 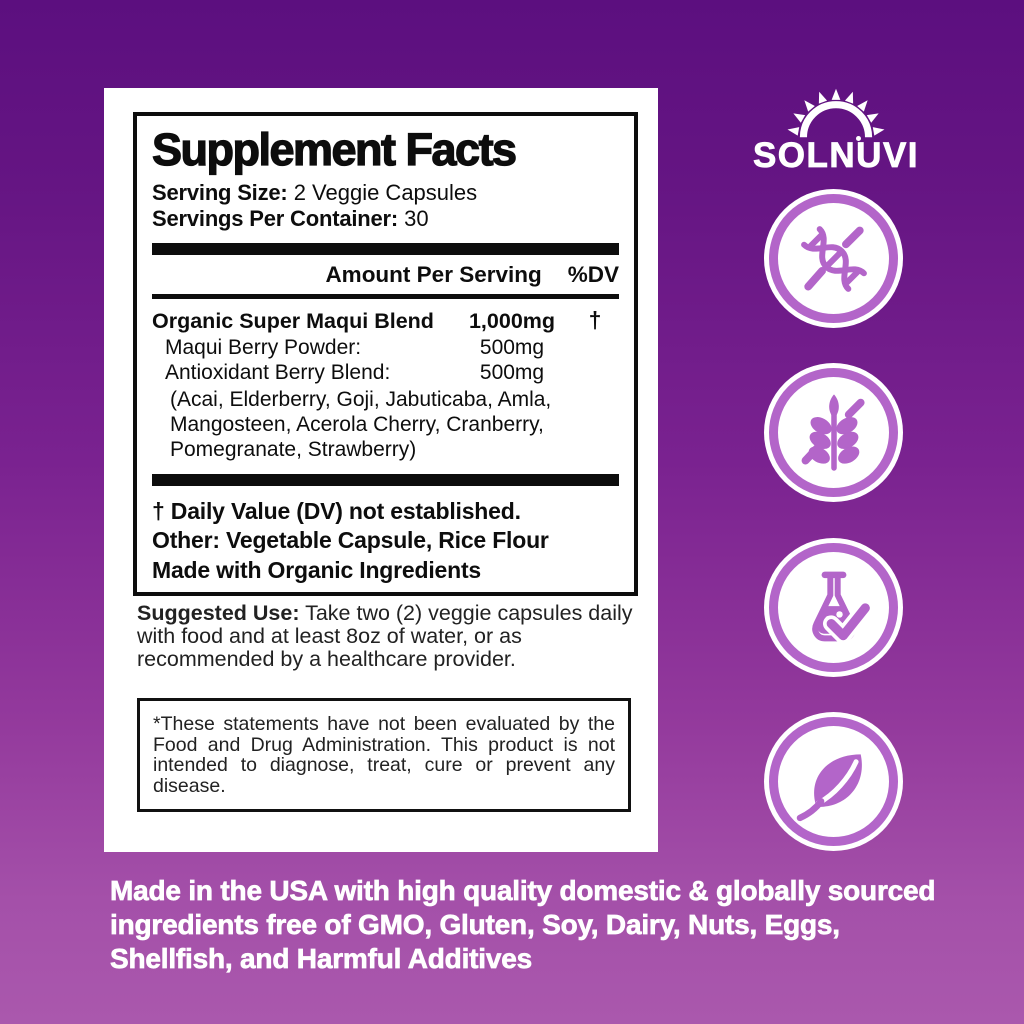 I want to click on serving-size-line: Serving Size: 2 Veggie Capsules, so click(x=385, y=193).